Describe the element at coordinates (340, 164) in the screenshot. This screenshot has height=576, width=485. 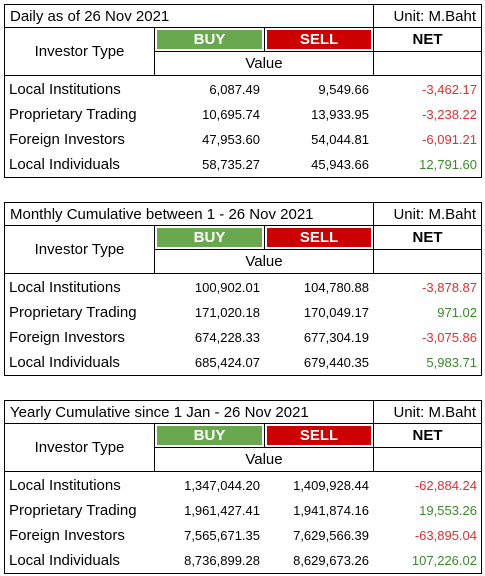
I see `sell-value: 45,943.66` at that location.